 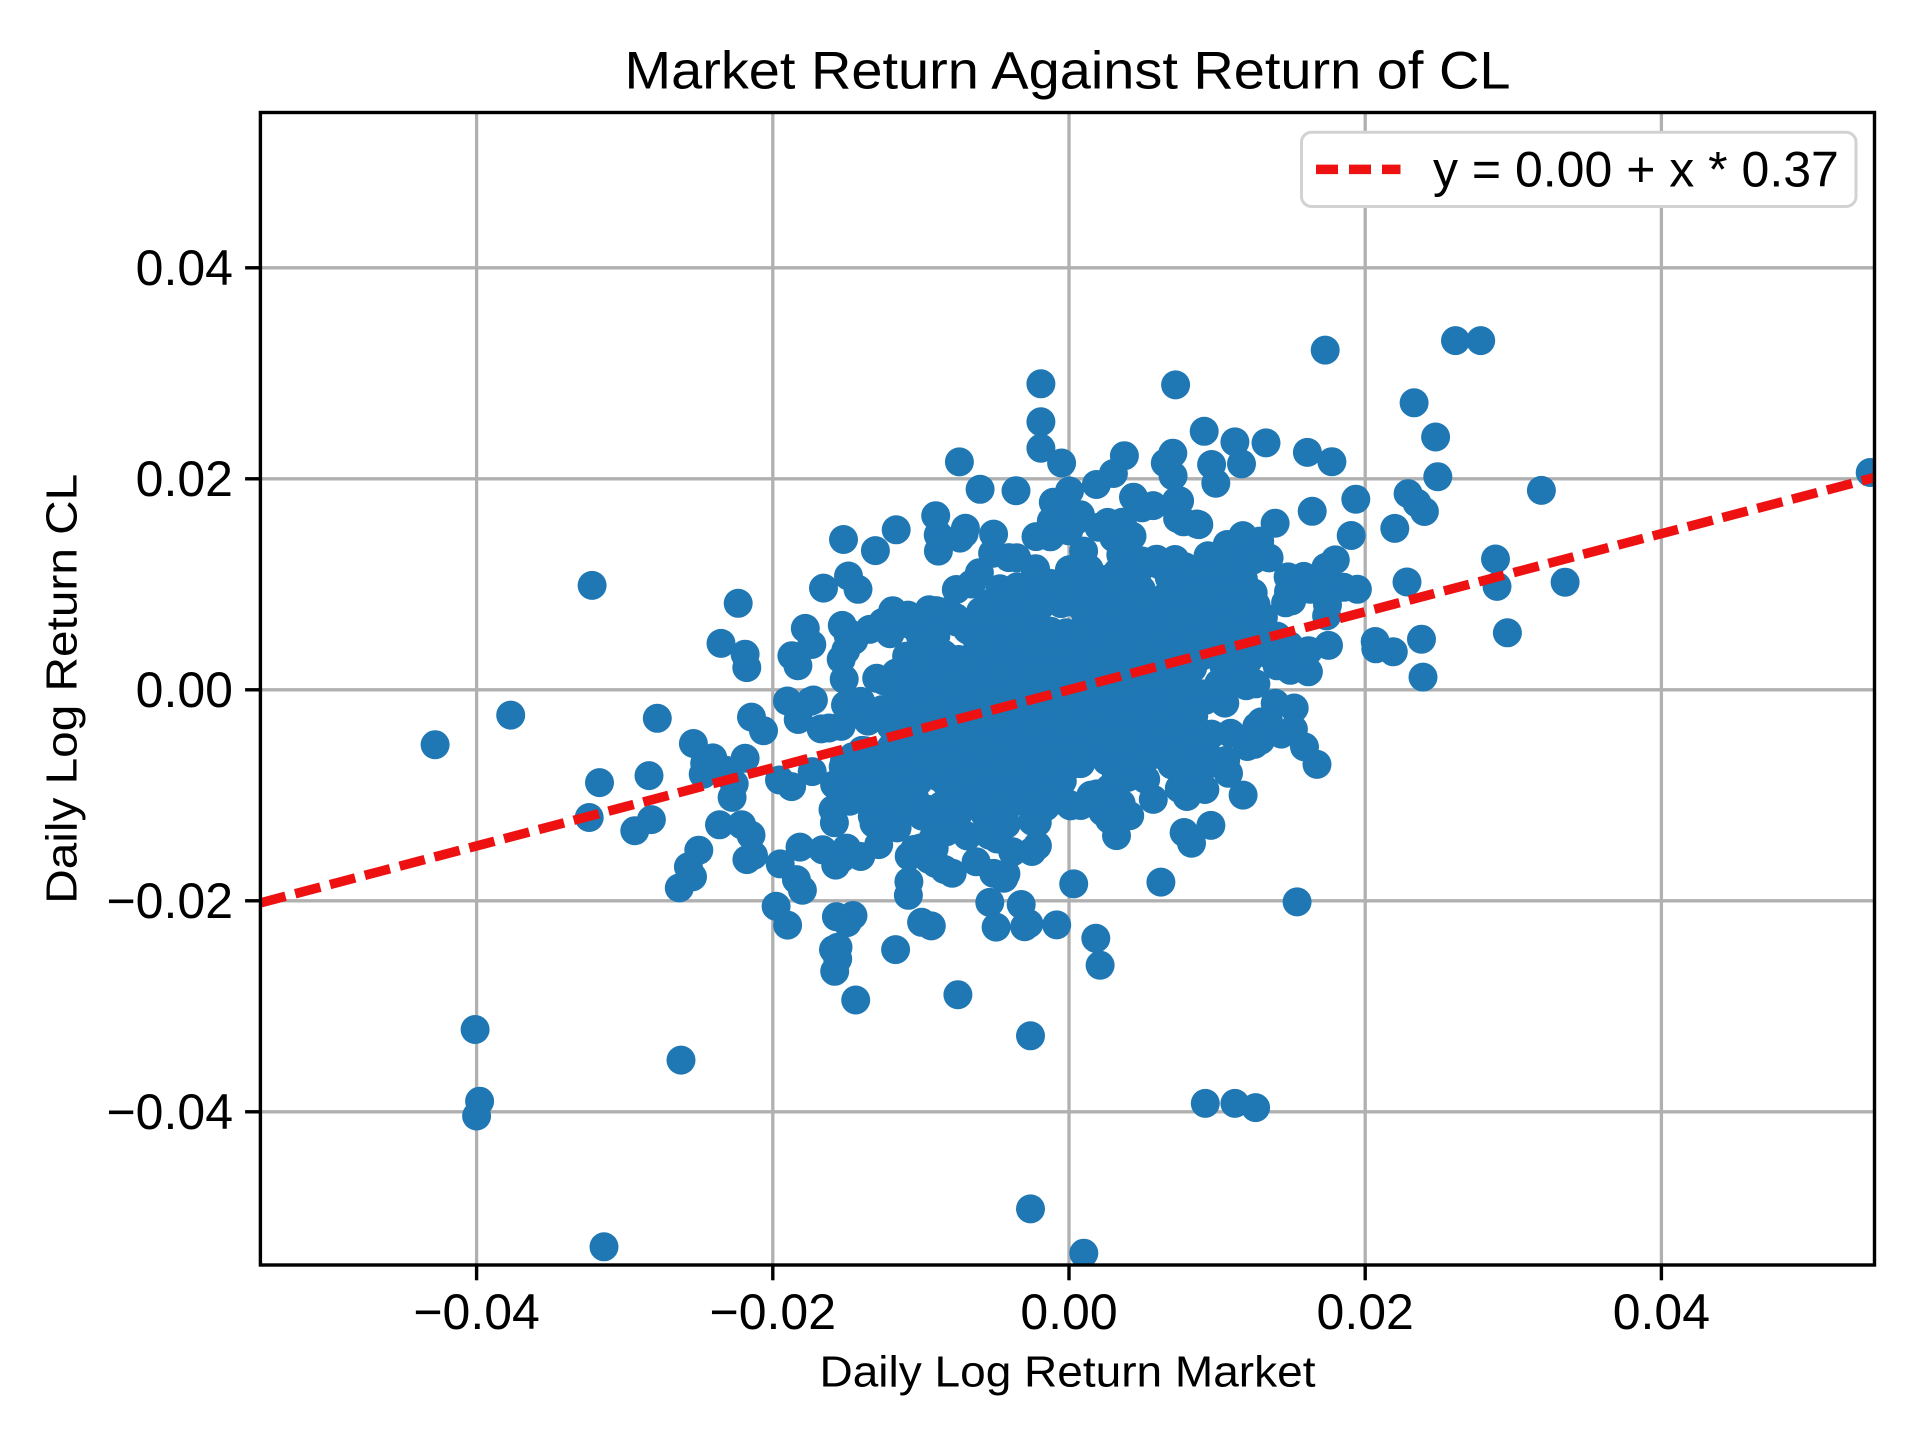 I want to click on svg-text:Market Return Against Return o: Market Return Against Return of CL, so click(x=1068, y=70).